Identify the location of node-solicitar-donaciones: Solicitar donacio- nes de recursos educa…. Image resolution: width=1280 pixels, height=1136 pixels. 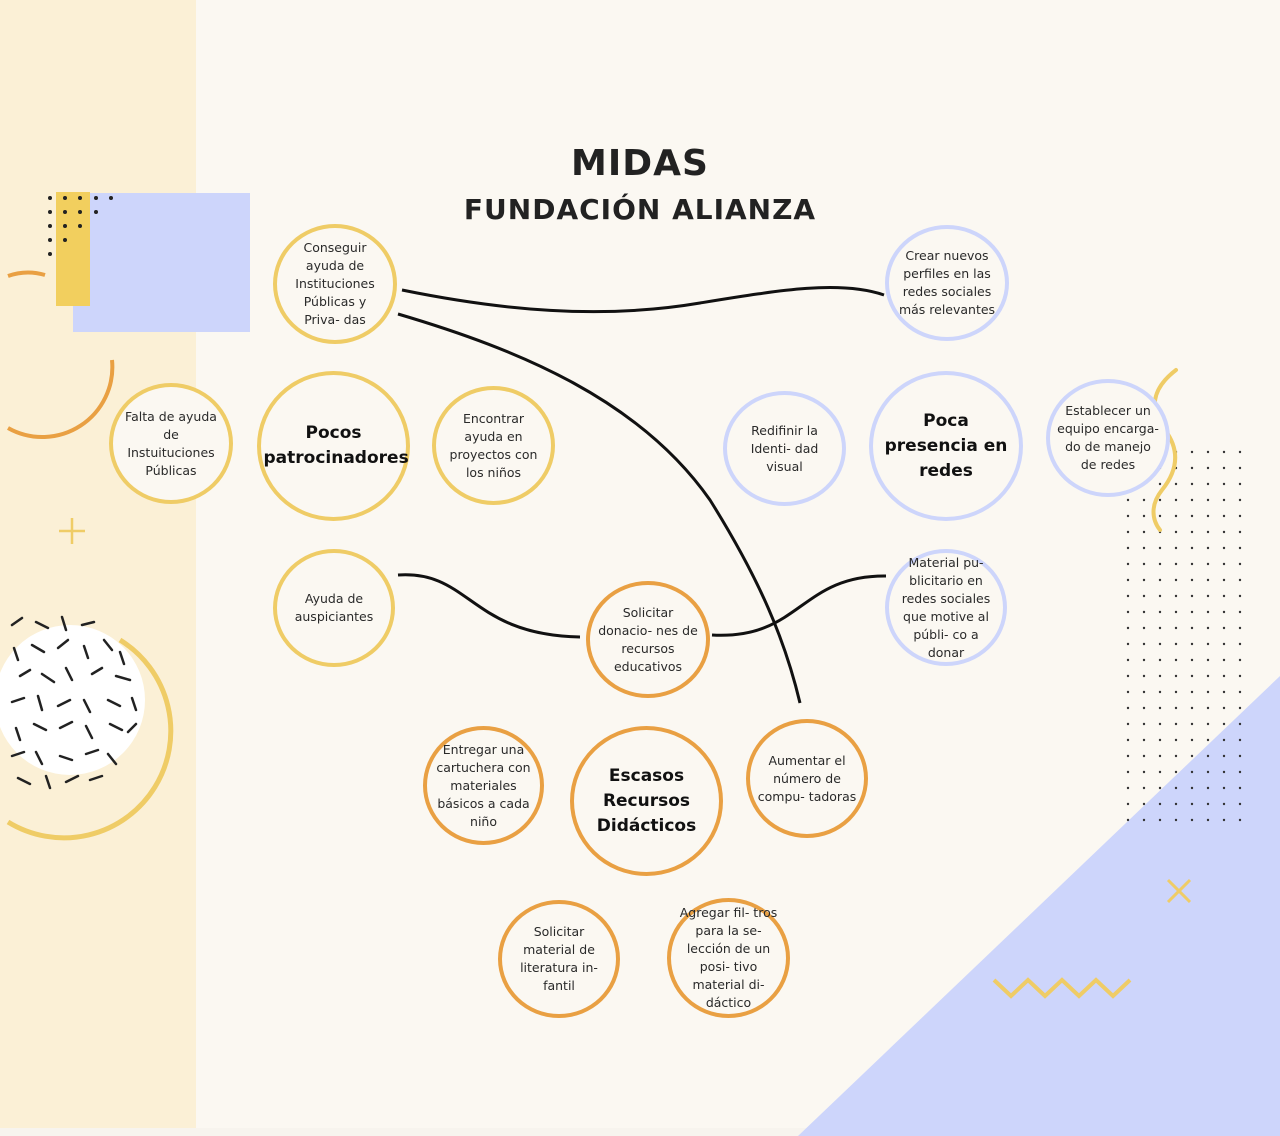
(648, 639).